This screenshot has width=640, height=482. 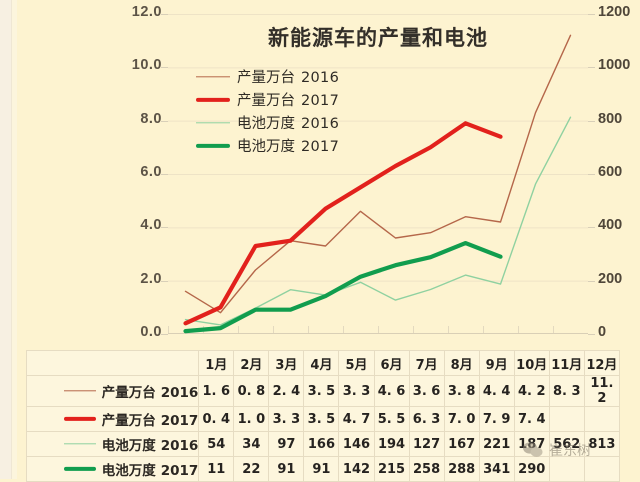 I want to click on y-axis-left-tick: 12.0, so click(x=146, y=12).